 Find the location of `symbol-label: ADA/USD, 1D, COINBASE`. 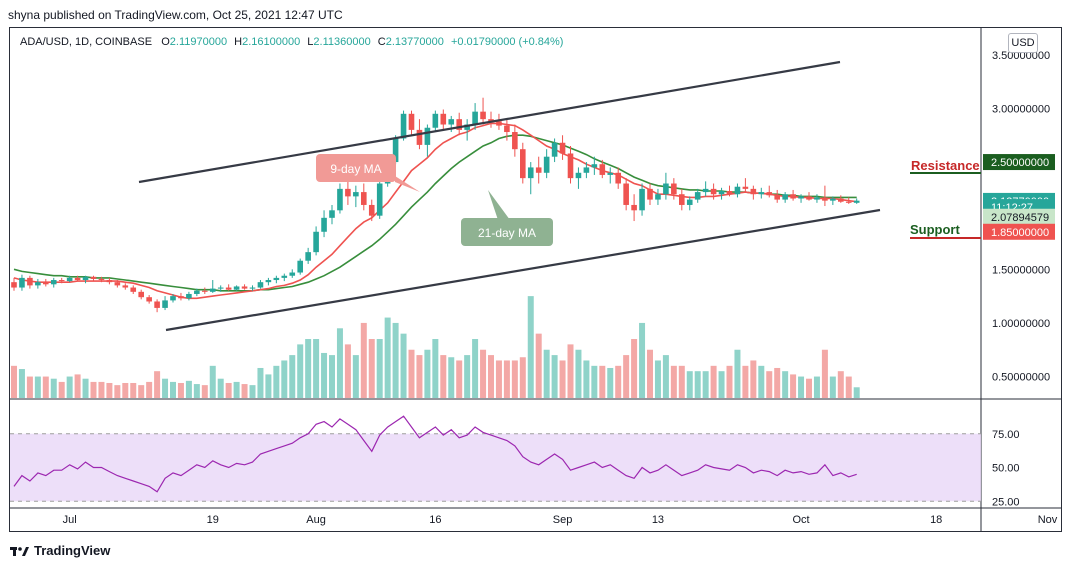

symbol-label: ADA/USD, 1D, COINBASE is located at coordinates (86, 42).